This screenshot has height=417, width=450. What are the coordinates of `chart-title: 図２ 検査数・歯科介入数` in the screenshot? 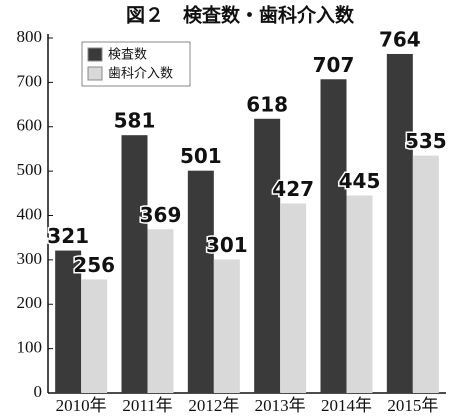 It's located at (240, 15).